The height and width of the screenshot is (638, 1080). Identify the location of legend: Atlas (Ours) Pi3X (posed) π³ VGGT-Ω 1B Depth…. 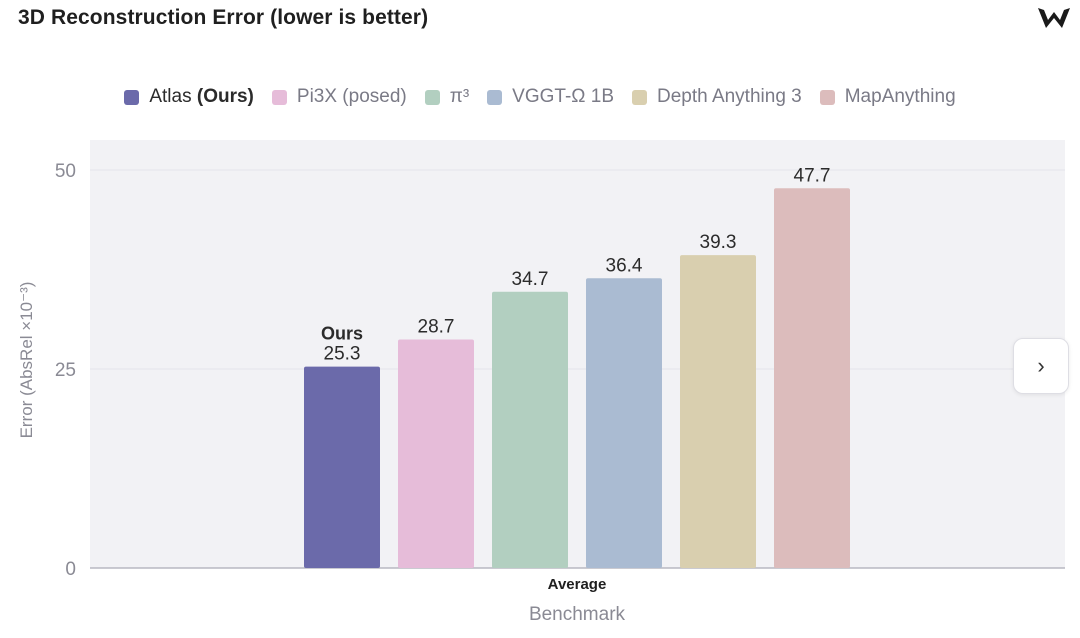
(540, 97).